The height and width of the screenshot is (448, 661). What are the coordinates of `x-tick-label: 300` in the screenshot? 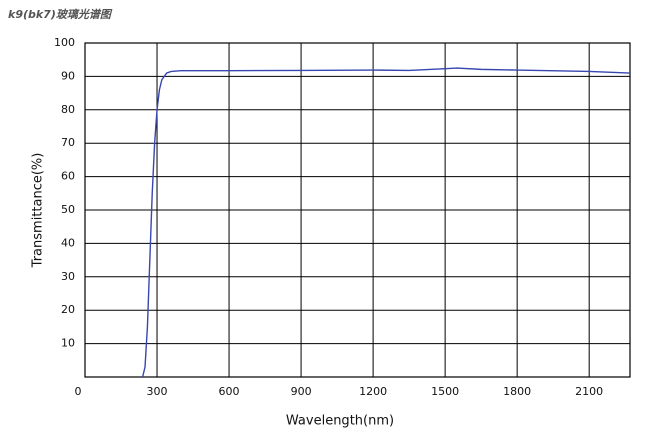 It's located at (157, 391).